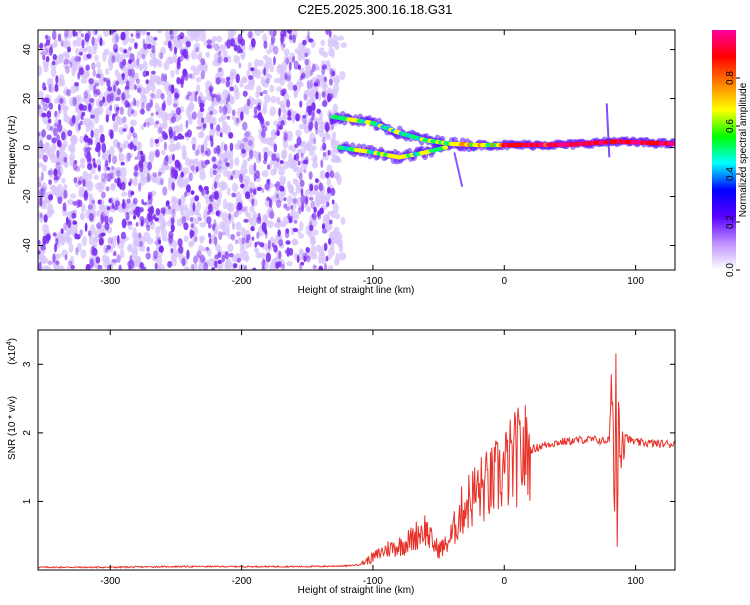 This screenshot has height=605, width=750. I want to click on snr-scale-exponent: 4, so click(9, 343).